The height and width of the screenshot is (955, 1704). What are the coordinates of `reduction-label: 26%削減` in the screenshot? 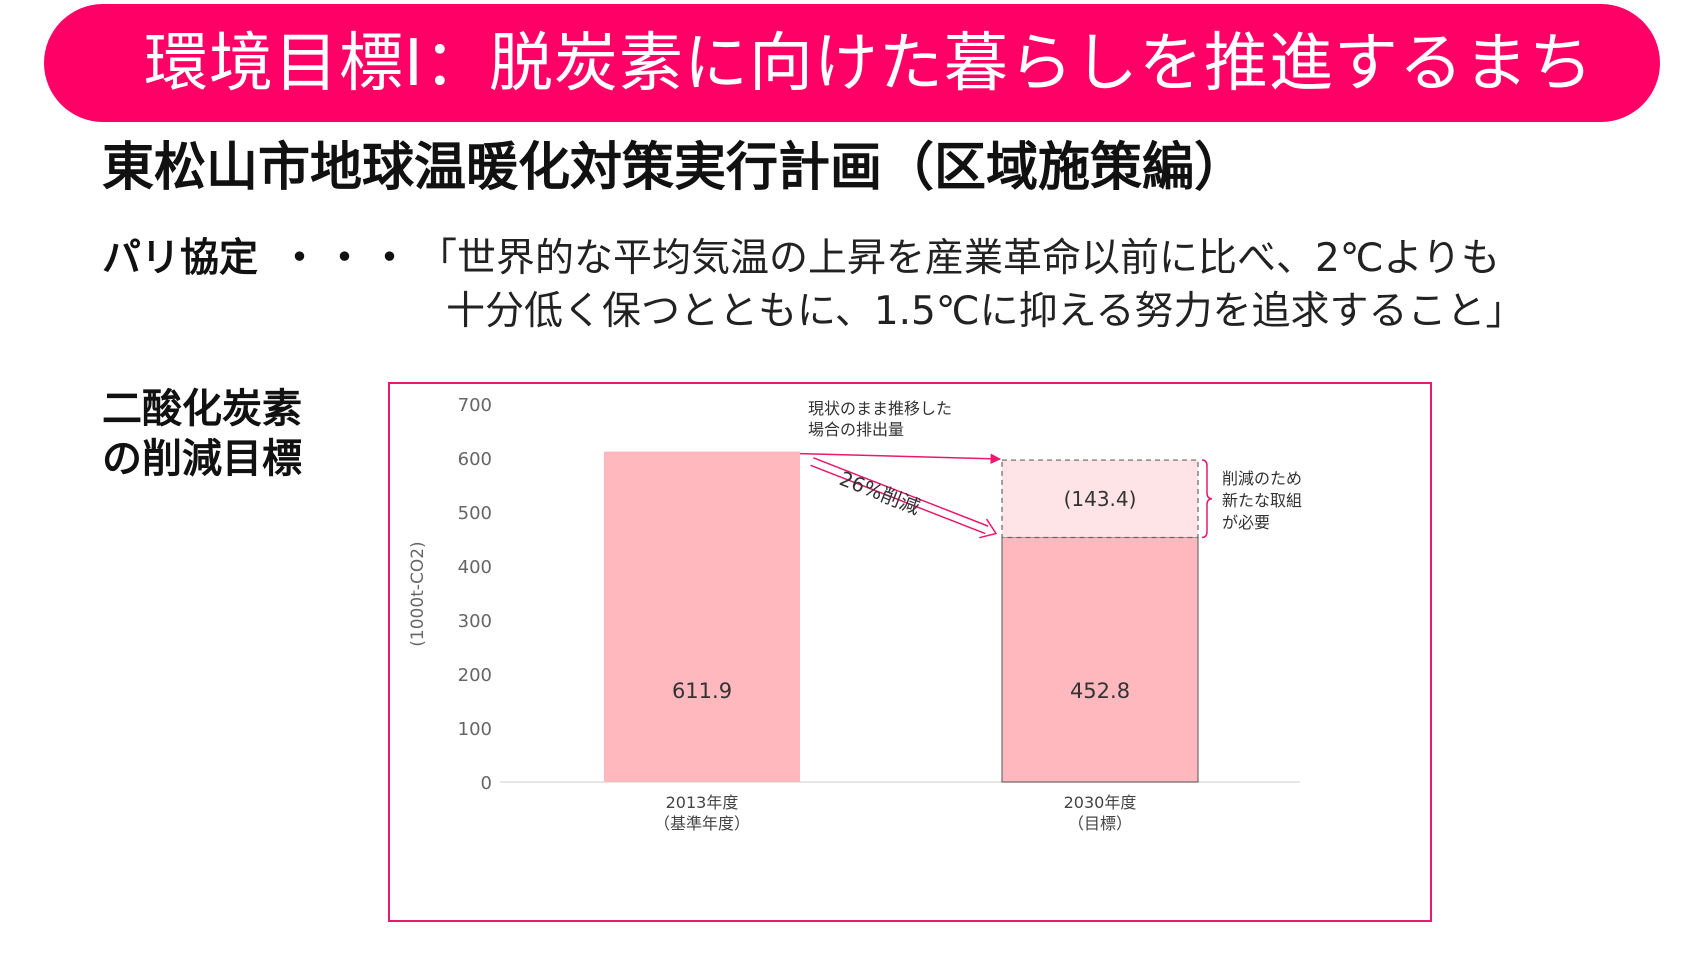 It's located at (879, 492).